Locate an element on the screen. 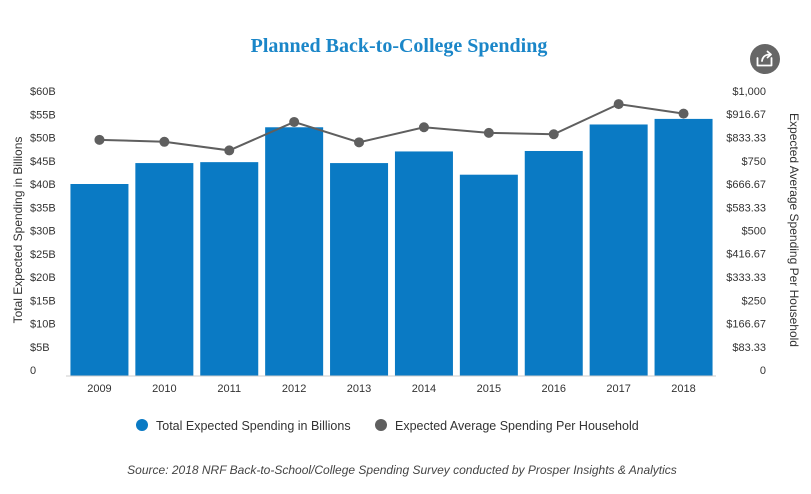 Image resolution: width=811 pixels, height=494 pixels. point-2012 is located at coordinates (294, 121).